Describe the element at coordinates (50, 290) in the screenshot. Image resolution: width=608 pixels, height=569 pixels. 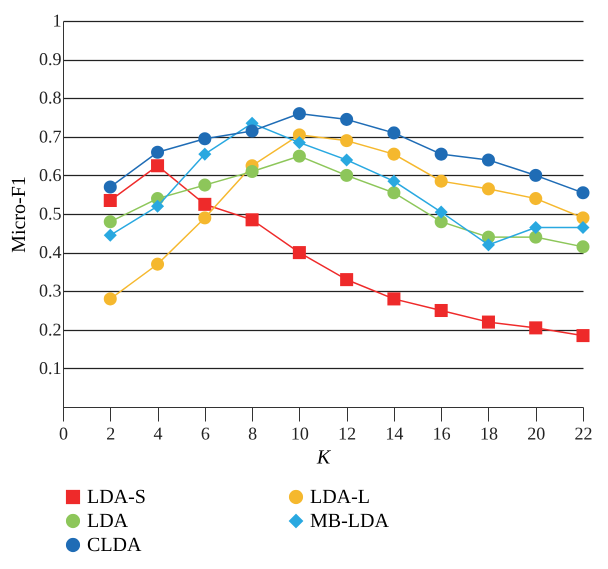
I see `y-tick-label: 0.3` at that location.